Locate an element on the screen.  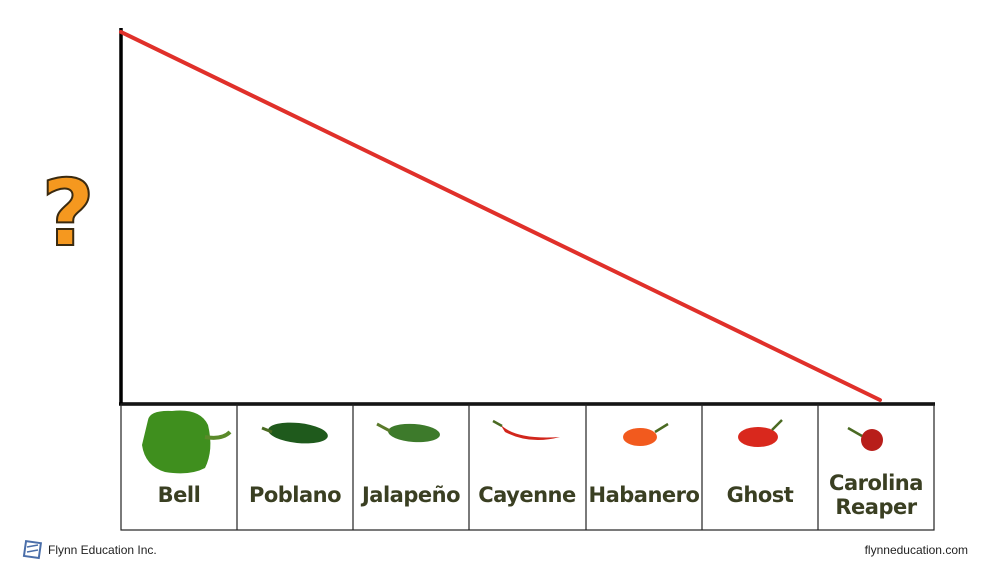
category-label: Jalapeño is located at coordinates (411, 495).